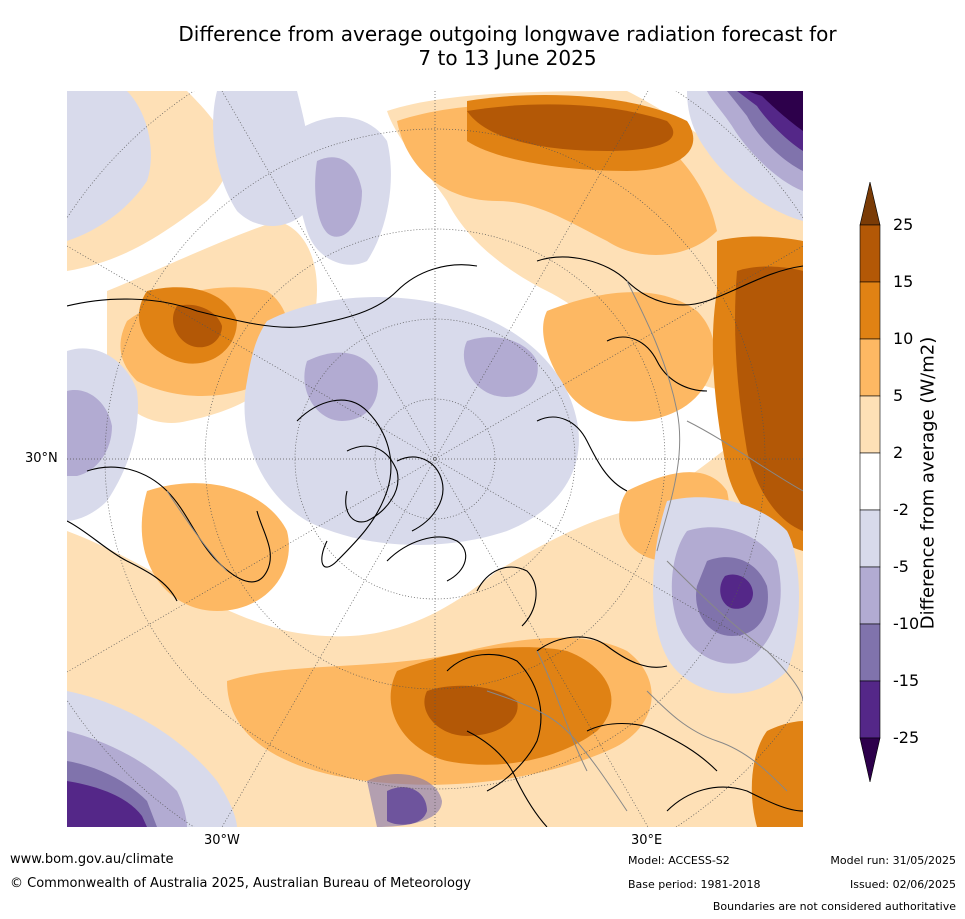  What do you see at coordinates (870, 759) in the screenshot?
I see `colorbar-extend-bottom` at bounding box center [870, 759].